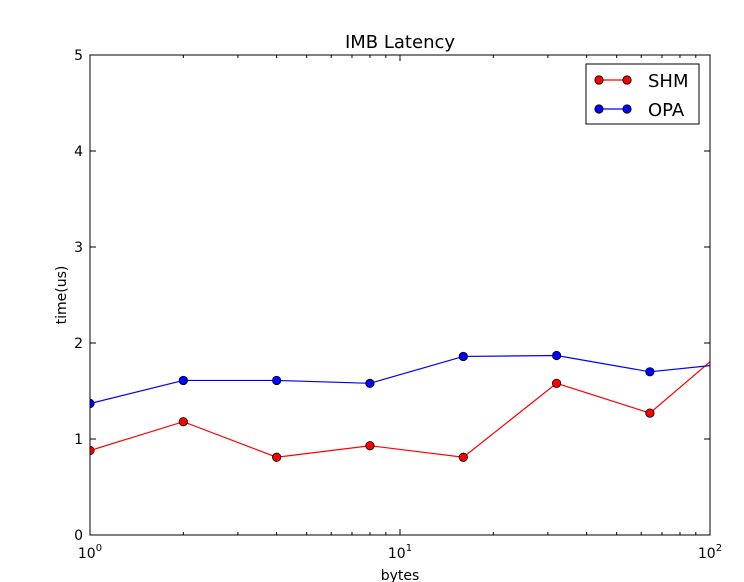 The width and height of the screenshot is (744, 582). Describe the element at coordinates (90, 552) in the screenshot. I see `x-tick-label: 10⁰` at that location.